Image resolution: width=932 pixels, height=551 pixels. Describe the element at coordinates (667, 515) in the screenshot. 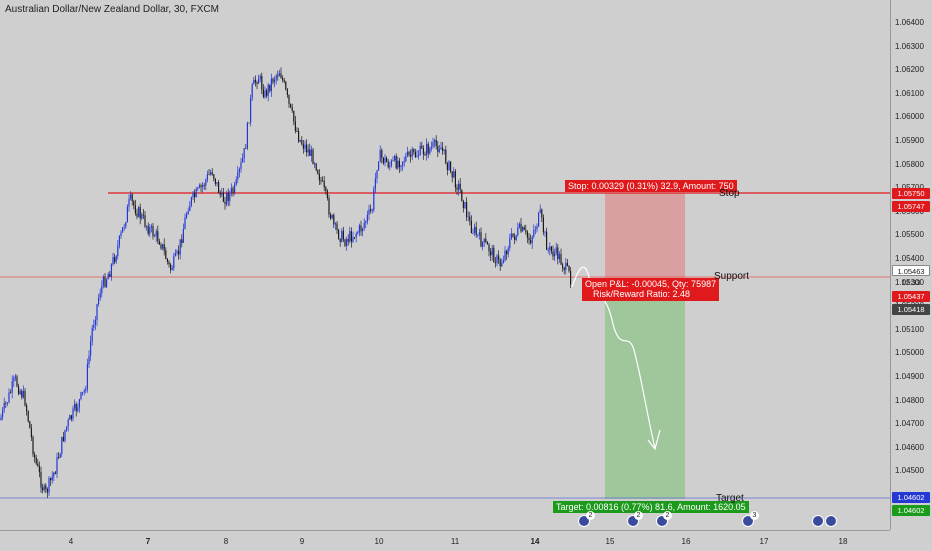

I see `event-count: 2` at that location.